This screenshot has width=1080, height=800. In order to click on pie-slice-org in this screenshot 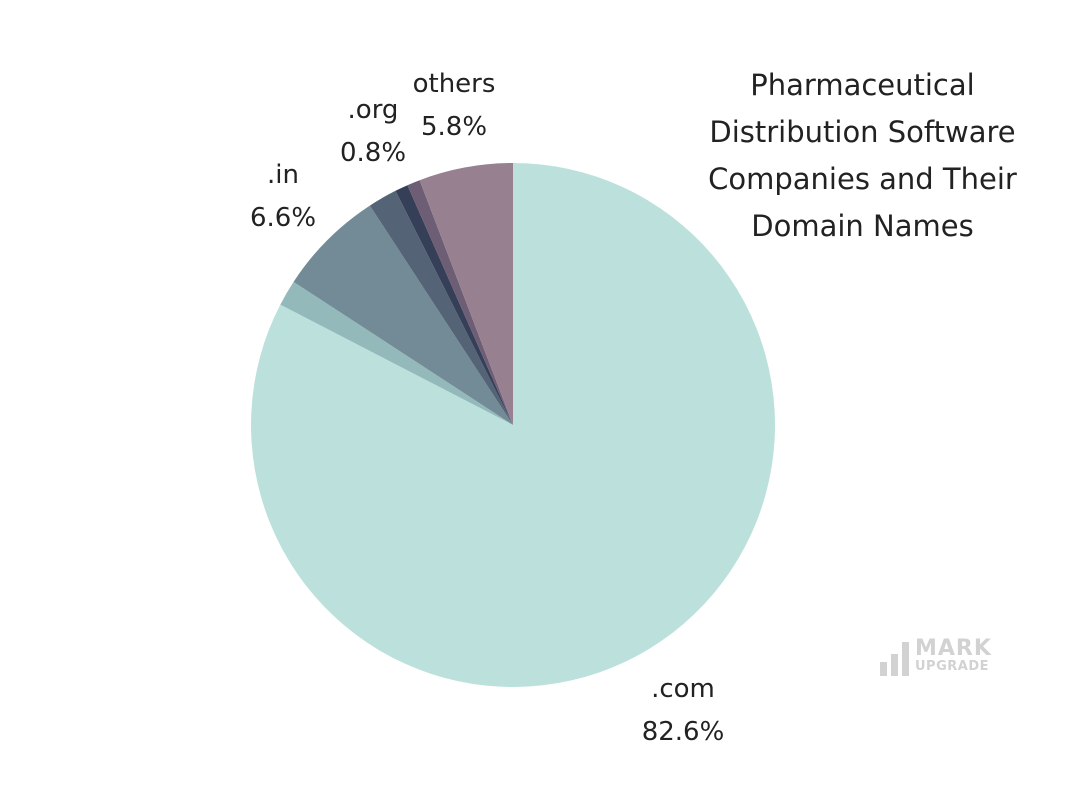, I will do `click(460, 302)`.